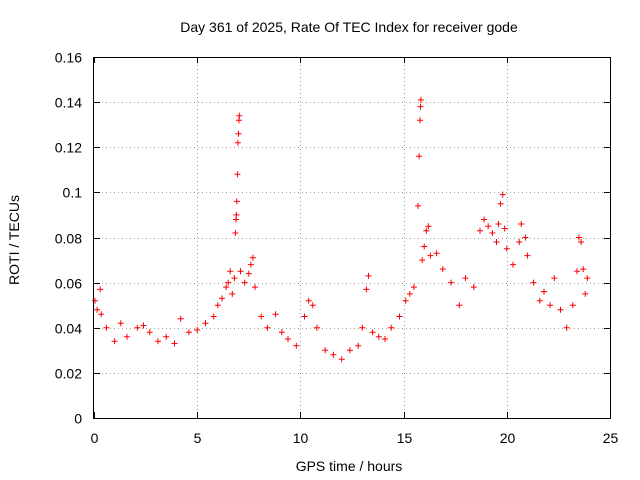 Image resolution: width=640 pixels, height=480 pixels. What do you see at coordinates (78, 419) in the screenshot?
I see `y-tick-label: 0` at bounding box center [78, 419].